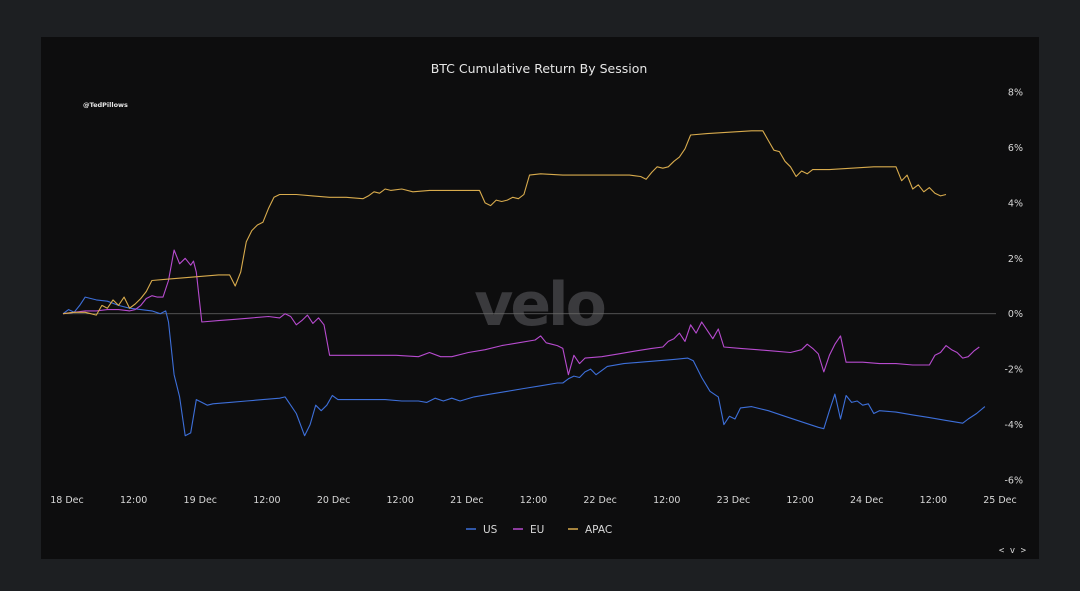 The width and height of the screenshot is (1080, 591). Describe the element at coordinates (1013, 551) in the screenshot. I see `chart-nav-control: < v >` at that location.